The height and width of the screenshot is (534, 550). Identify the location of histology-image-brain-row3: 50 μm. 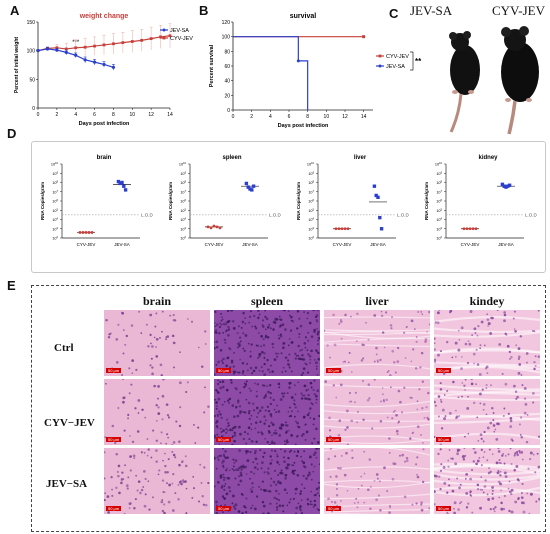
(157, 481).